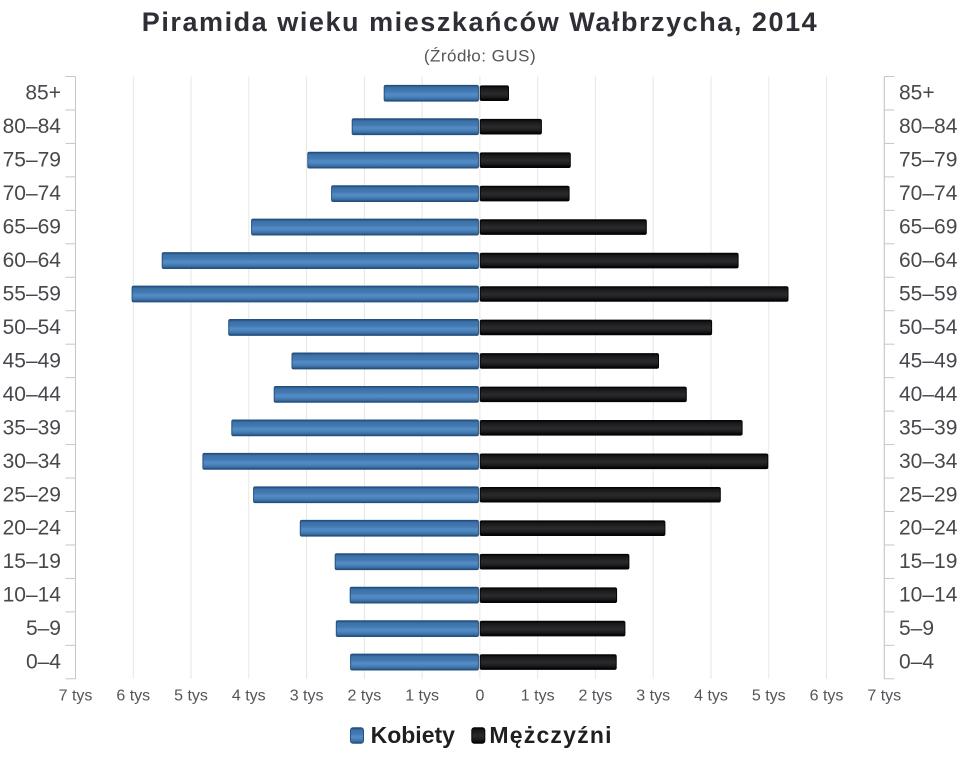 The width and height of the screenshot is (960, 768). What do you see at coordinates (550, 735) in the screenshot?
I see `svg-text: Mężczyźni` at bounding box center [550, 735].